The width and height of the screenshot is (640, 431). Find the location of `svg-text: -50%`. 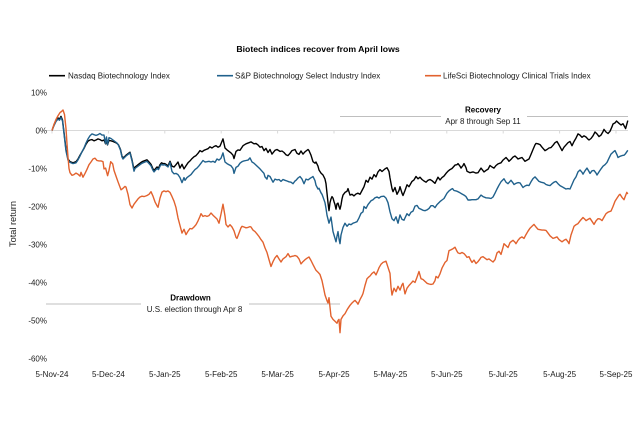

svg-text: -50% is located at coordinates (37, 320).